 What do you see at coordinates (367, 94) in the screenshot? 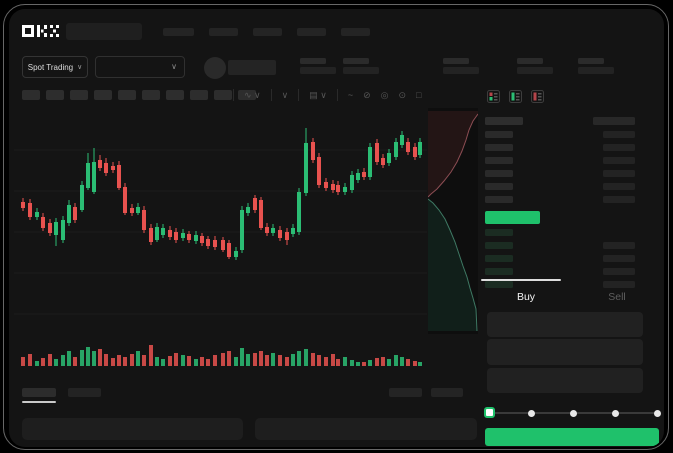
I see `compare-icon: ⊘` at bounding box center [367, 94].